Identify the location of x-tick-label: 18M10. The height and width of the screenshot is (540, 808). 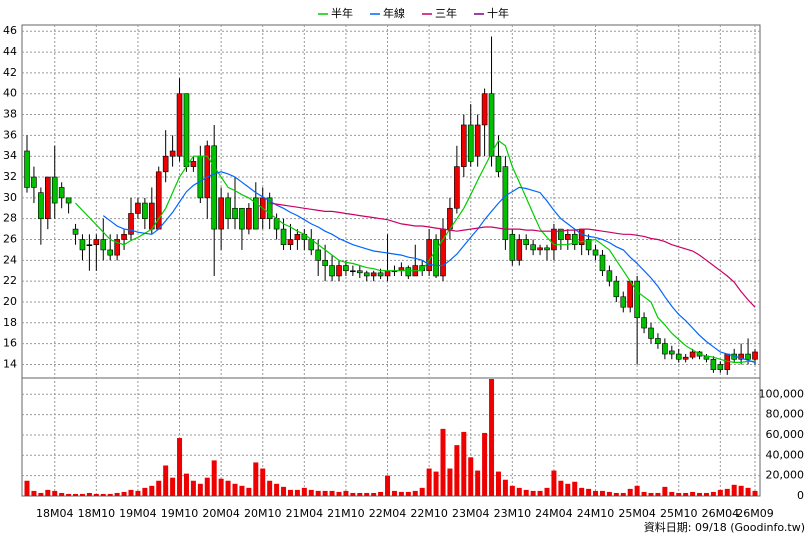
(97, 513).